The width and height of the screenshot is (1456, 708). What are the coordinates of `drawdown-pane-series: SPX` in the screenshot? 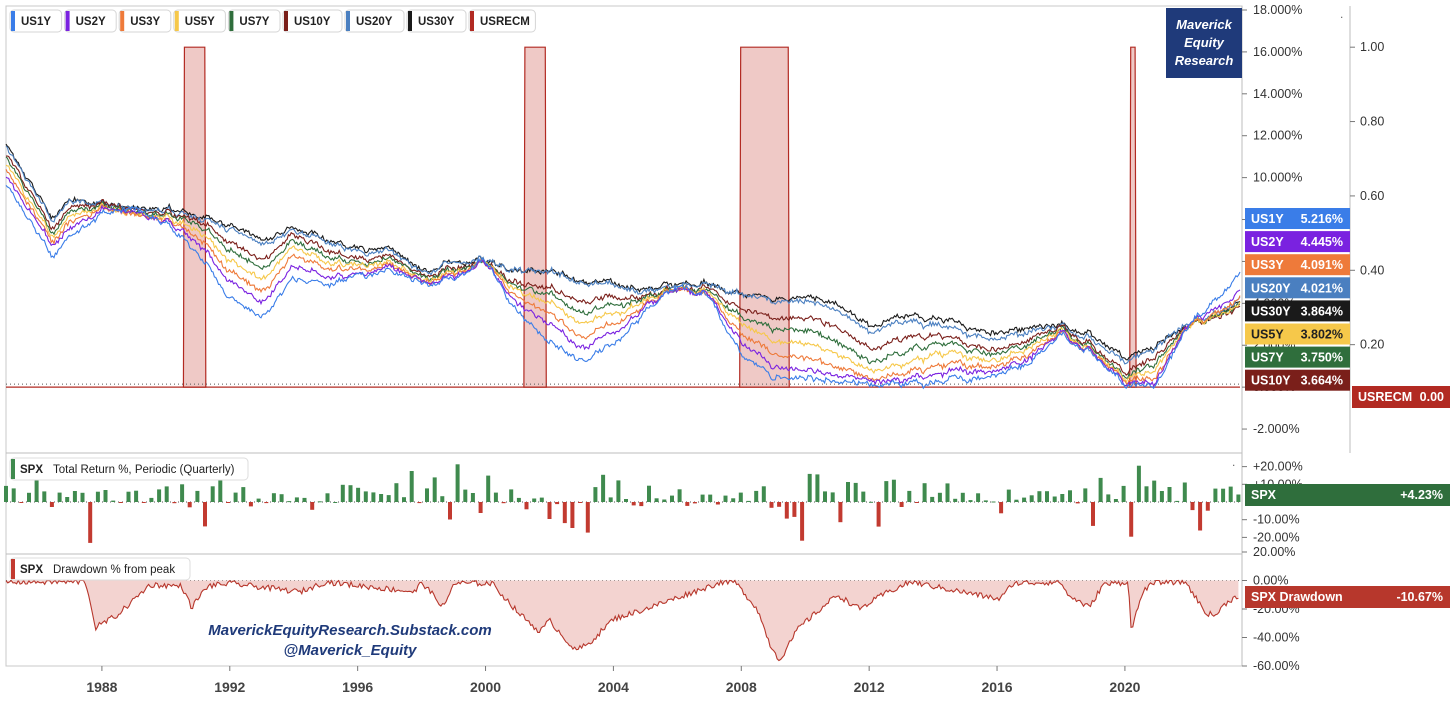 It's located at (31, 570).